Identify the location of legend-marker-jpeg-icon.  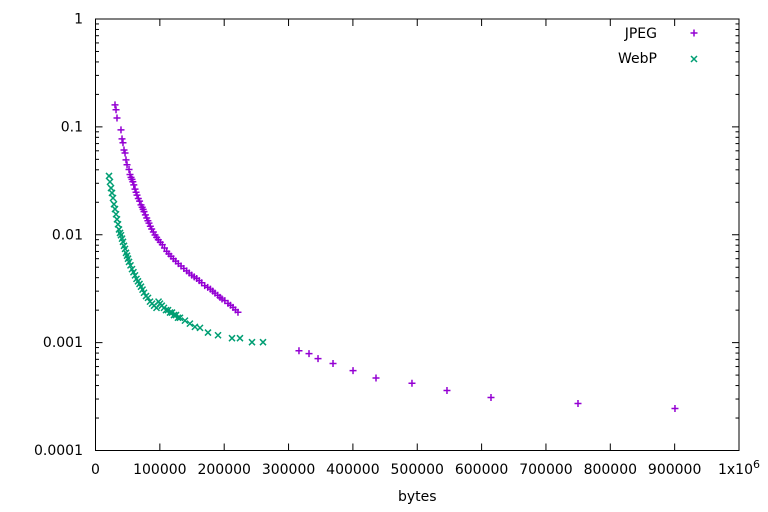
(694, 33).